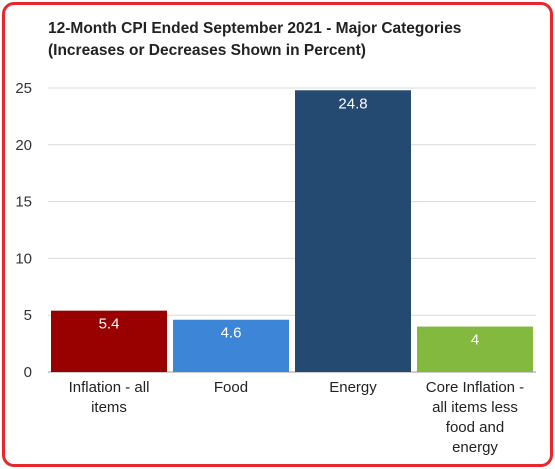  What do you see at coordinates (23, 202) in the screenshot?
I see `y-tick-label: 15` at bounding box center [23, 202].